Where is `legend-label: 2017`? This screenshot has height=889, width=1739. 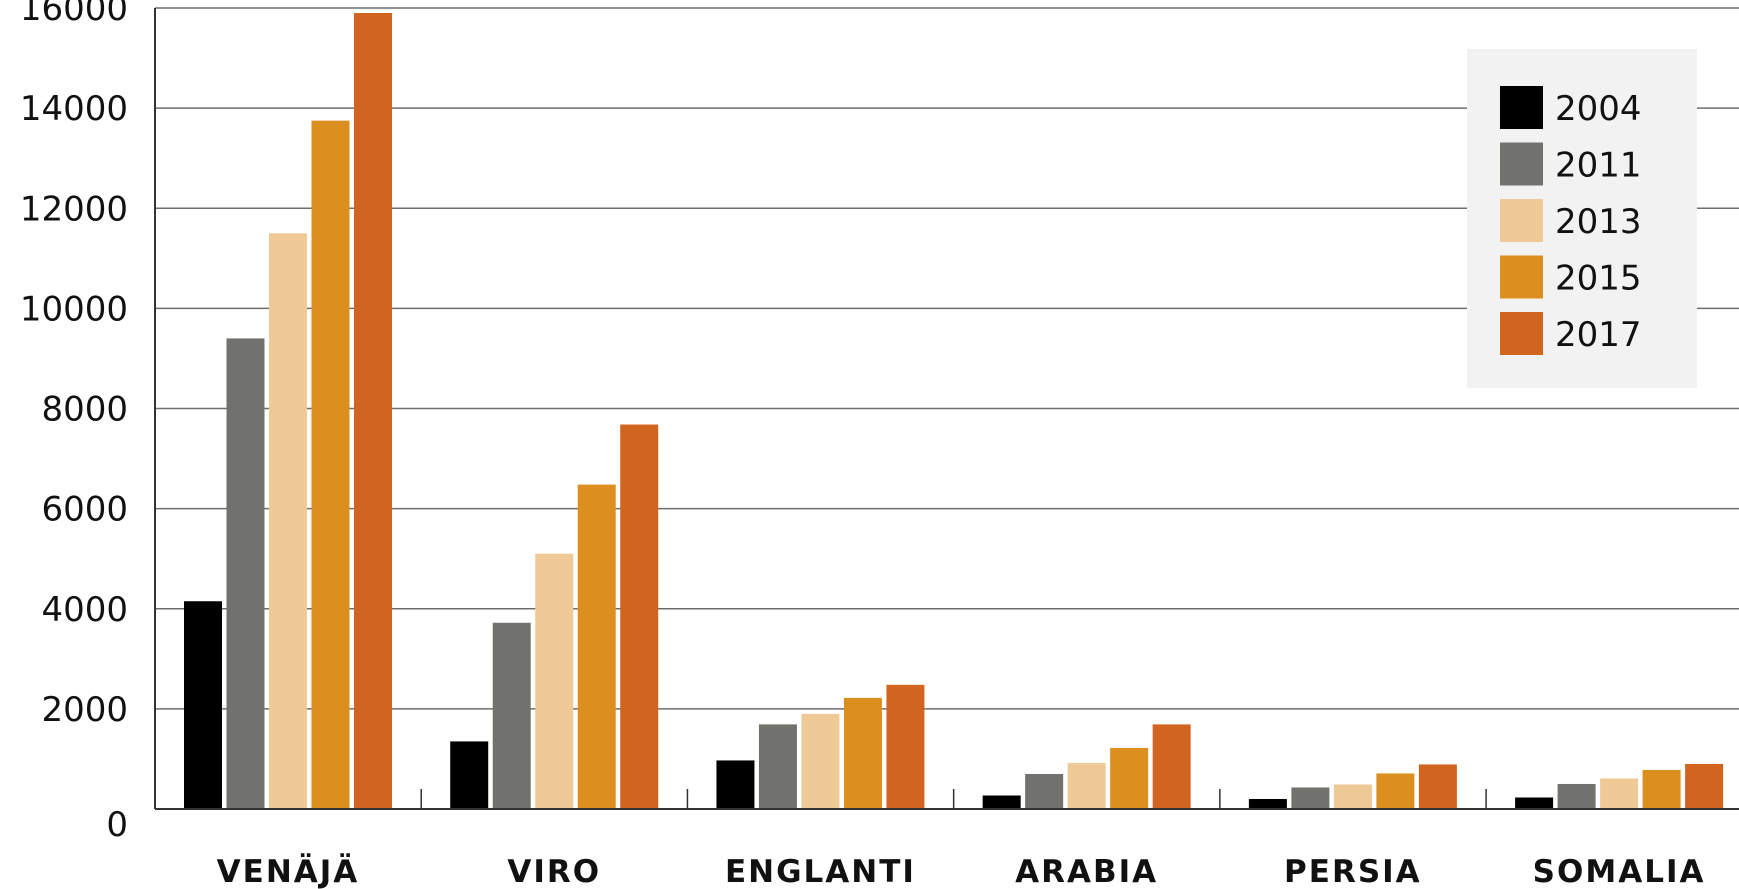 legend-label: 2017 is located at coordinates (1598, 335).